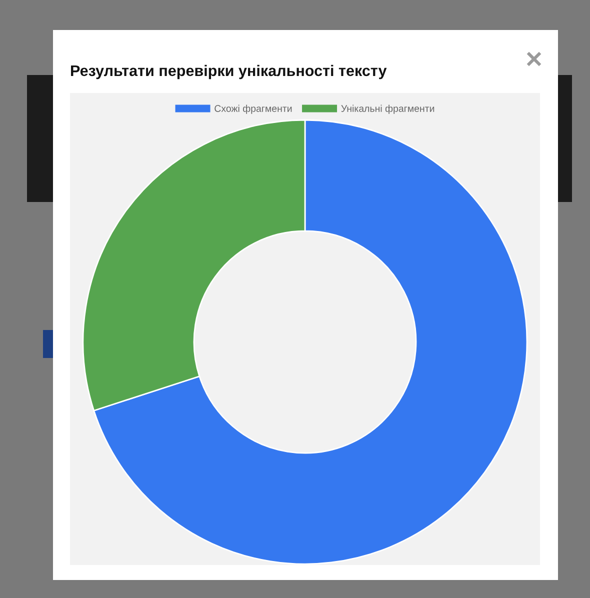 The image size is (590, 598). I want to click on legend-label: Унікальні фрагменти, so click(387, 109).